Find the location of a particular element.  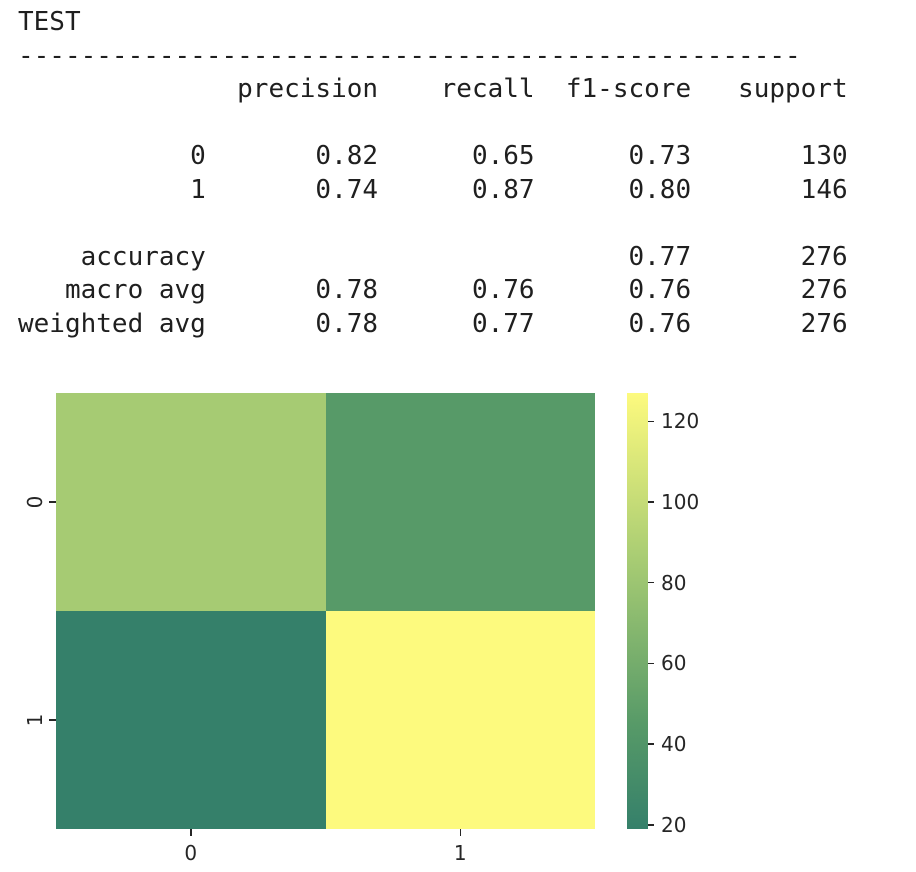

x-tick-label: 0 is located at coordinates (191, 853).